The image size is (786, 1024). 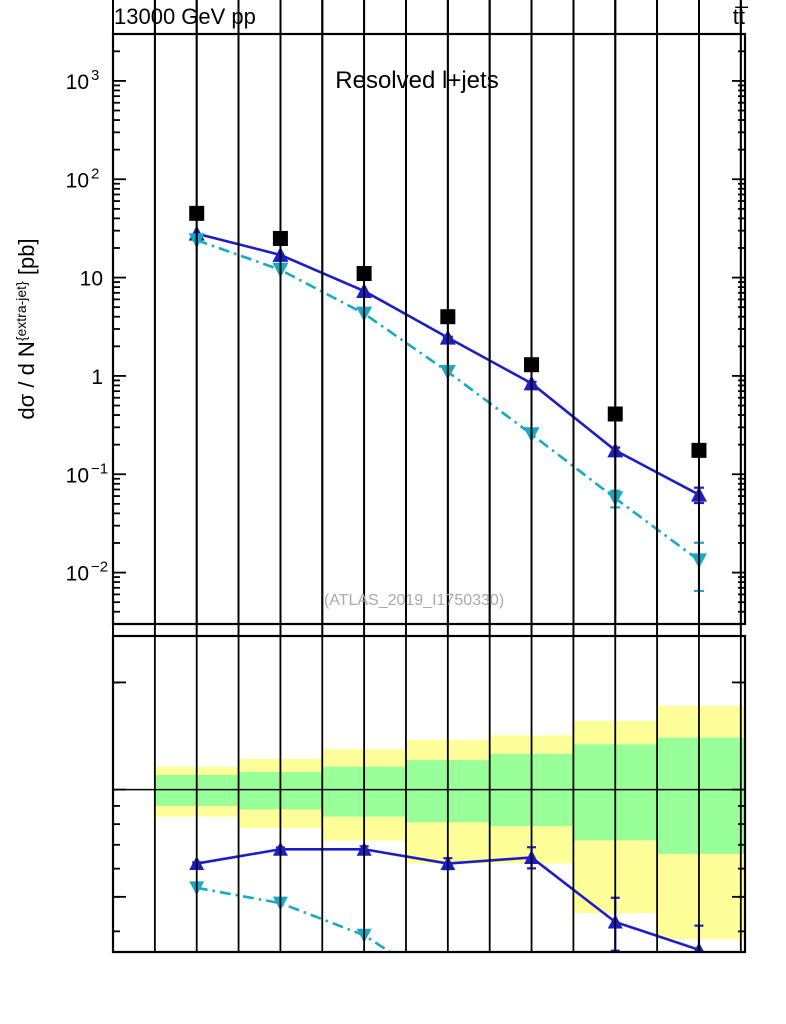 I want to click on y-tick-label-main: 10 −1, so click(x=87, y=473).